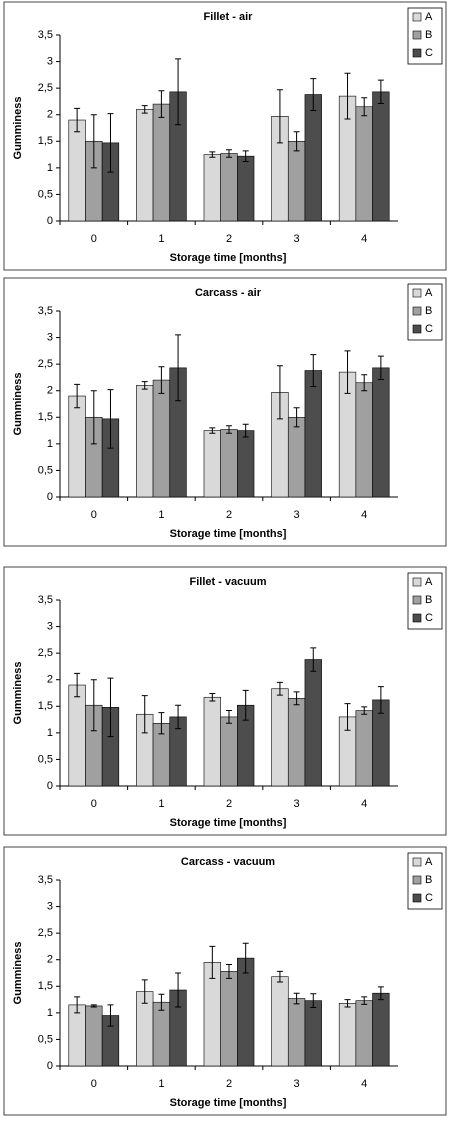 This screenshot has height=1127, width=450. I want to click on x-tick-label: 2, so click(229, 804).